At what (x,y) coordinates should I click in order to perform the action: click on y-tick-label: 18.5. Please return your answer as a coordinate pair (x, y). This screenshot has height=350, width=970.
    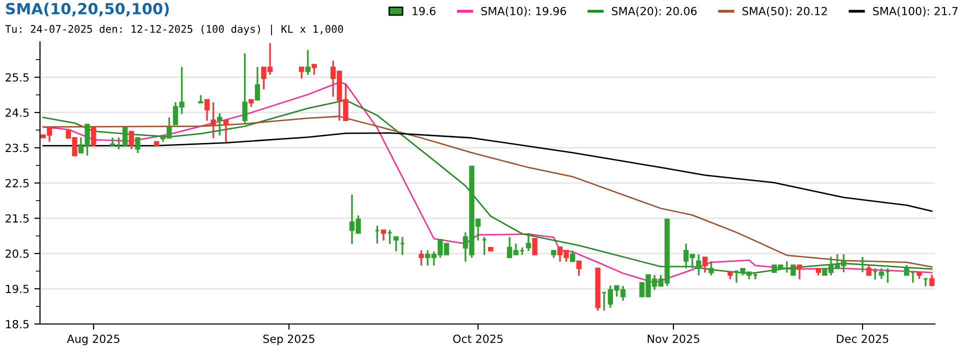
    Looking at the image, I should click on (17, 324).